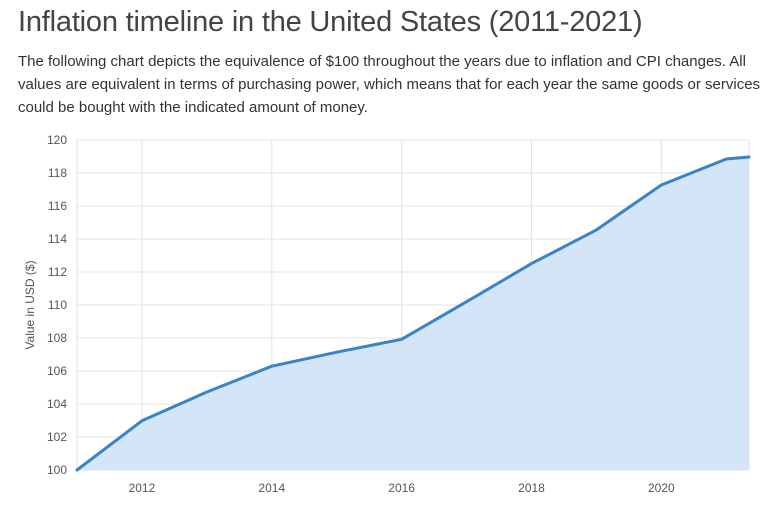  I want to click on y-tick-label: 116, so click(57, 206).